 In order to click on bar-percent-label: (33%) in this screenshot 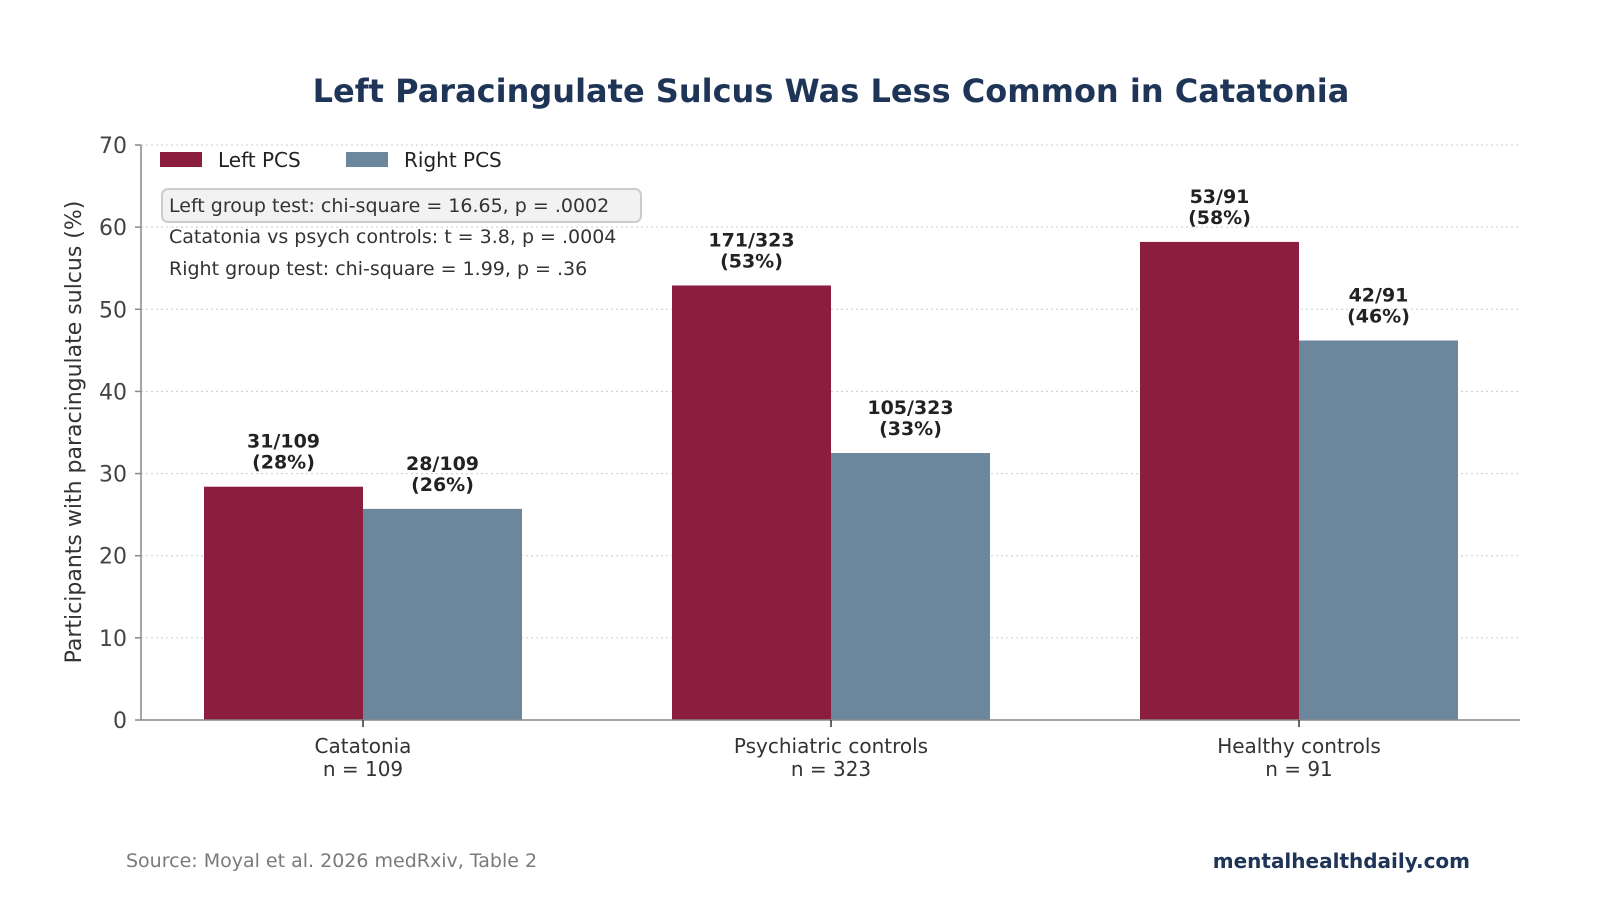, I will do `click(910, 429)`.